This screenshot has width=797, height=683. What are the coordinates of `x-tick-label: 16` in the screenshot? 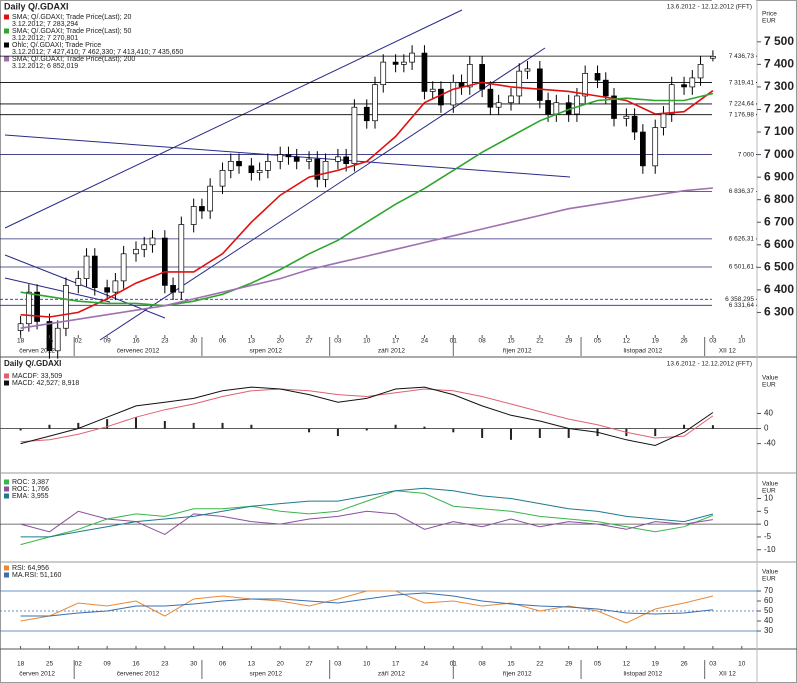 It's located at (136, 664).